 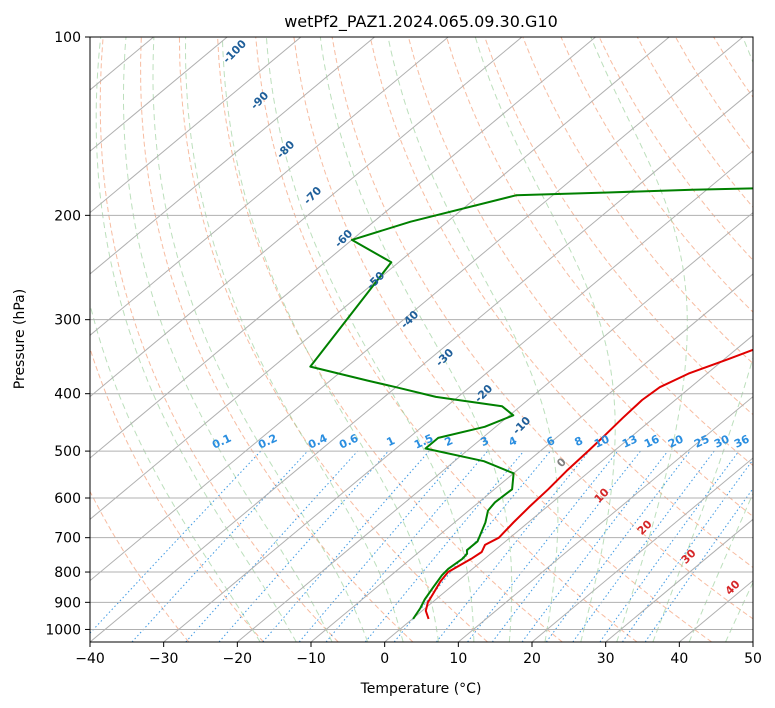 What do you see at coordinates (418, 654) in the screenshot?
I see `x-axis: −40 −30 −20 −10 0 10 20 30 40 50` at bounding box center [418, 654].